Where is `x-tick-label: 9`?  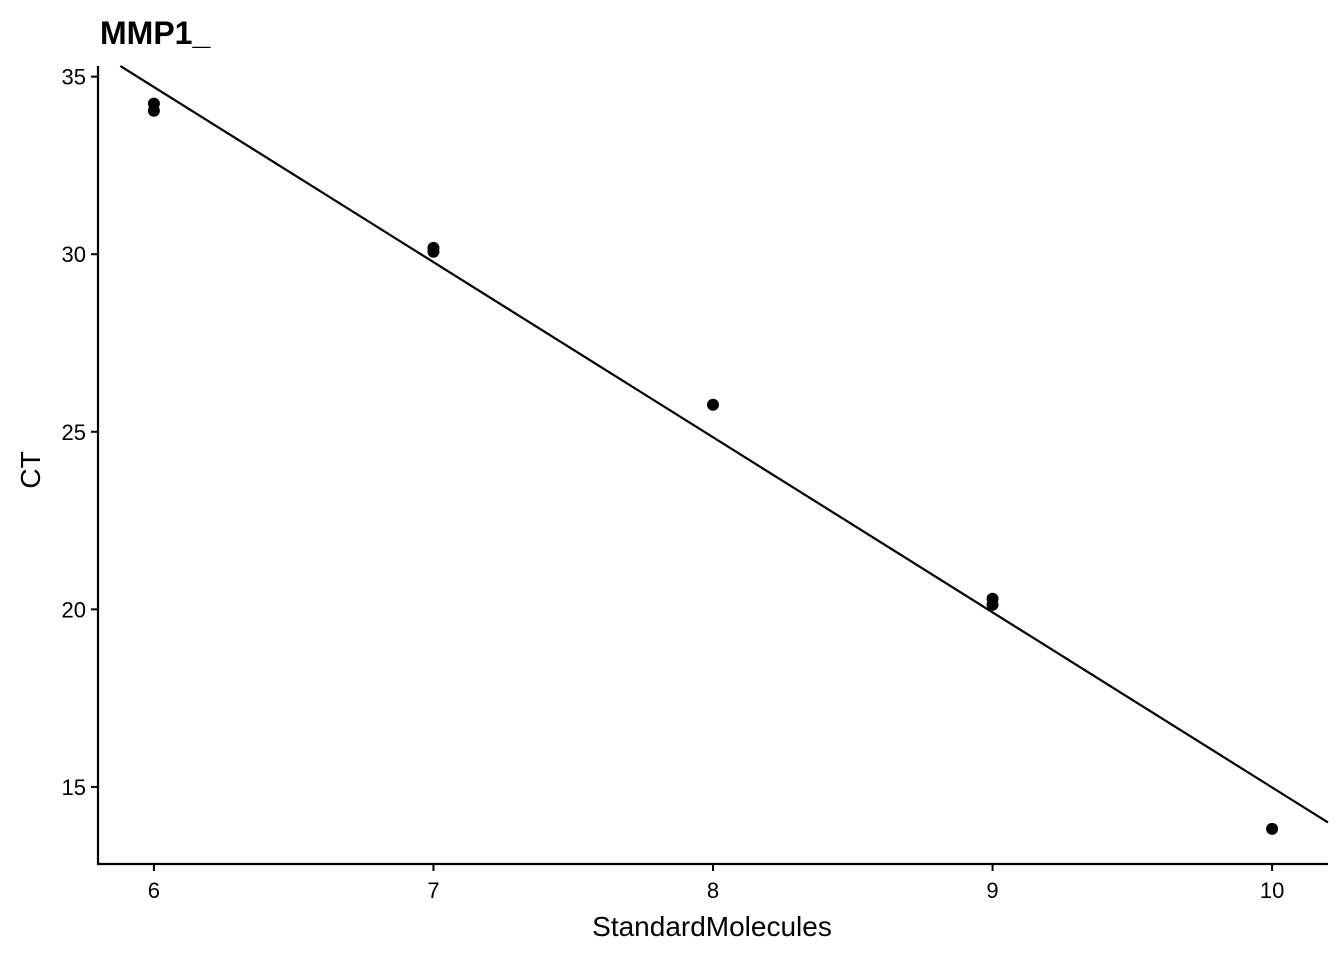
x-tick-label: 9 is located at coordinates (992, 890).